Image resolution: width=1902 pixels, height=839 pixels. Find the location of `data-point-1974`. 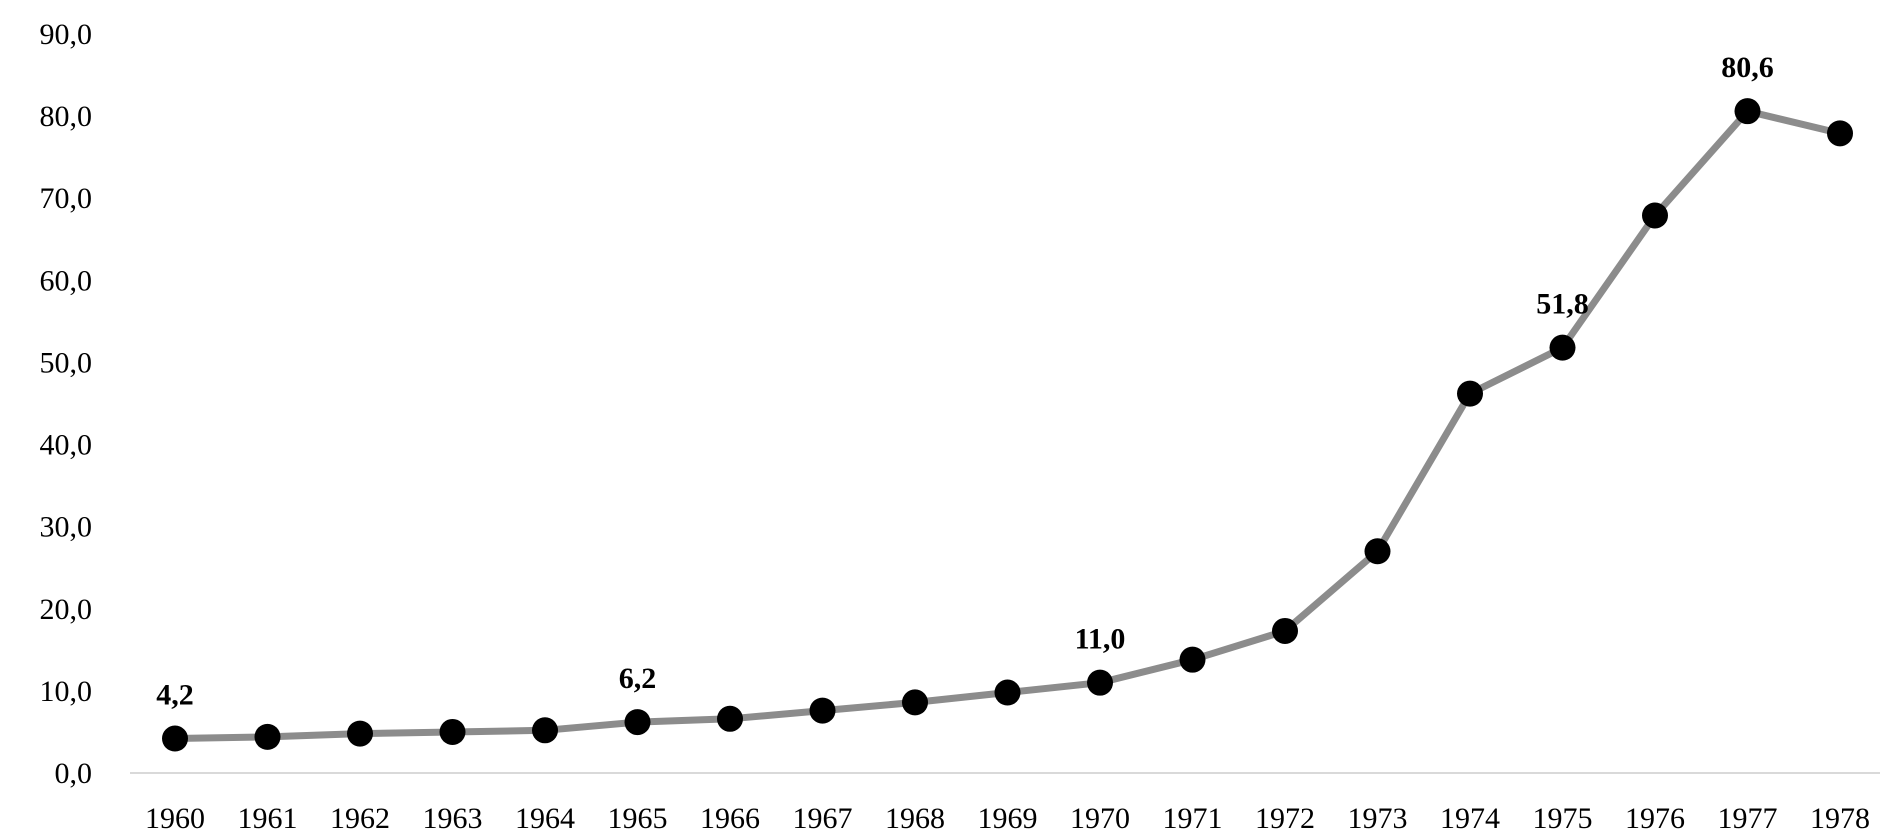

data-point-1974 is located at coordinates (1470, 393).